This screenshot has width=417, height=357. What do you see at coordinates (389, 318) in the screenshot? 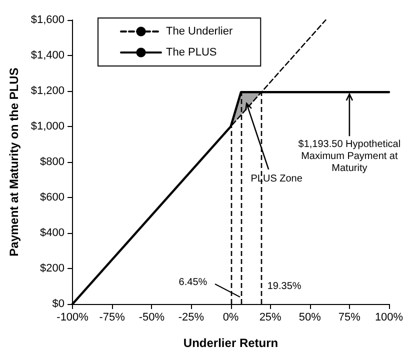
I see `x-tick-label: 100%` at bounding box center [389, 318].